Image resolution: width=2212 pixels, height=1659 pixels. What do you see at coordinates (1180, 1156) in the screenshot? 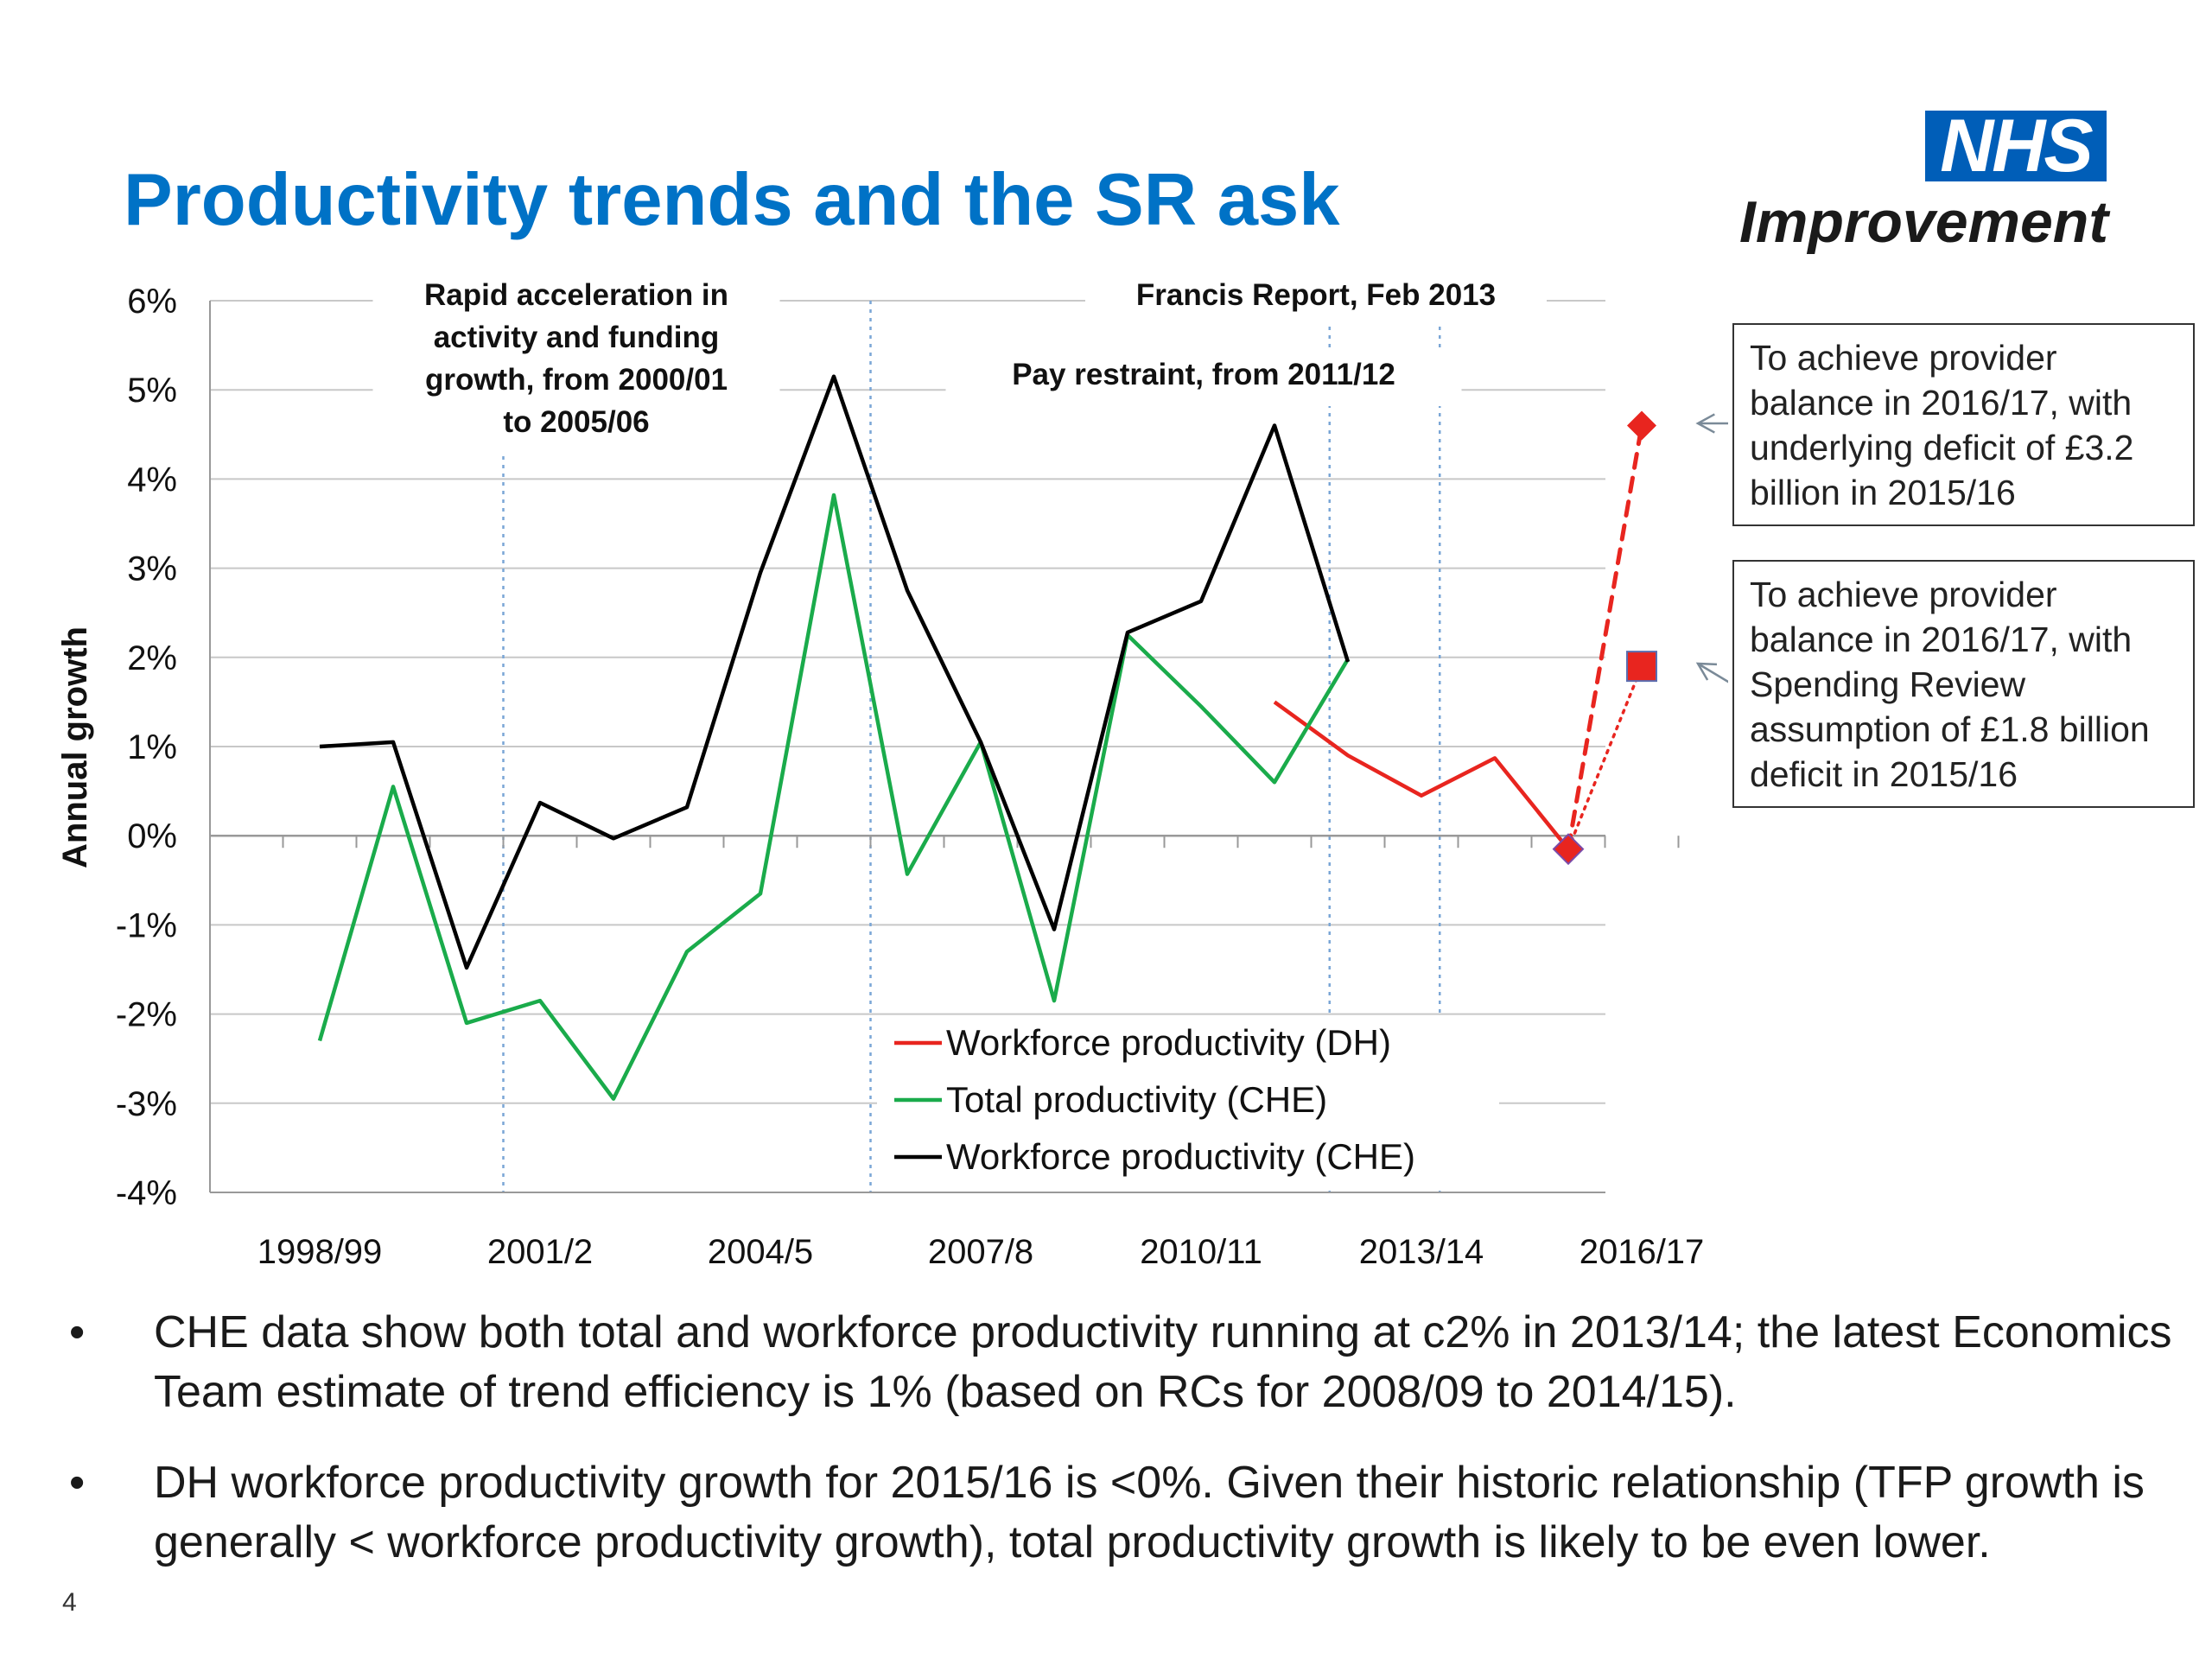
I see `legend-label: Workforce productivity (CHE)` at bounding box center [1180, 1156].